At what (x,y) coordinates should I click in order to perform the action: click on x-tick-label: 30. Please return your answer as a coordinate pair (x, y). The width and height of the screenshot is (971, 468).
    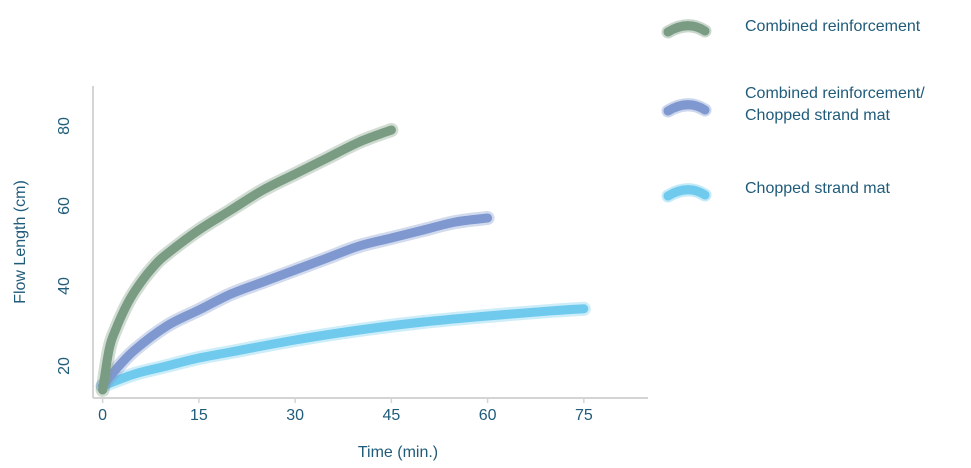
    Looking at the image, I should click on (295, 415).